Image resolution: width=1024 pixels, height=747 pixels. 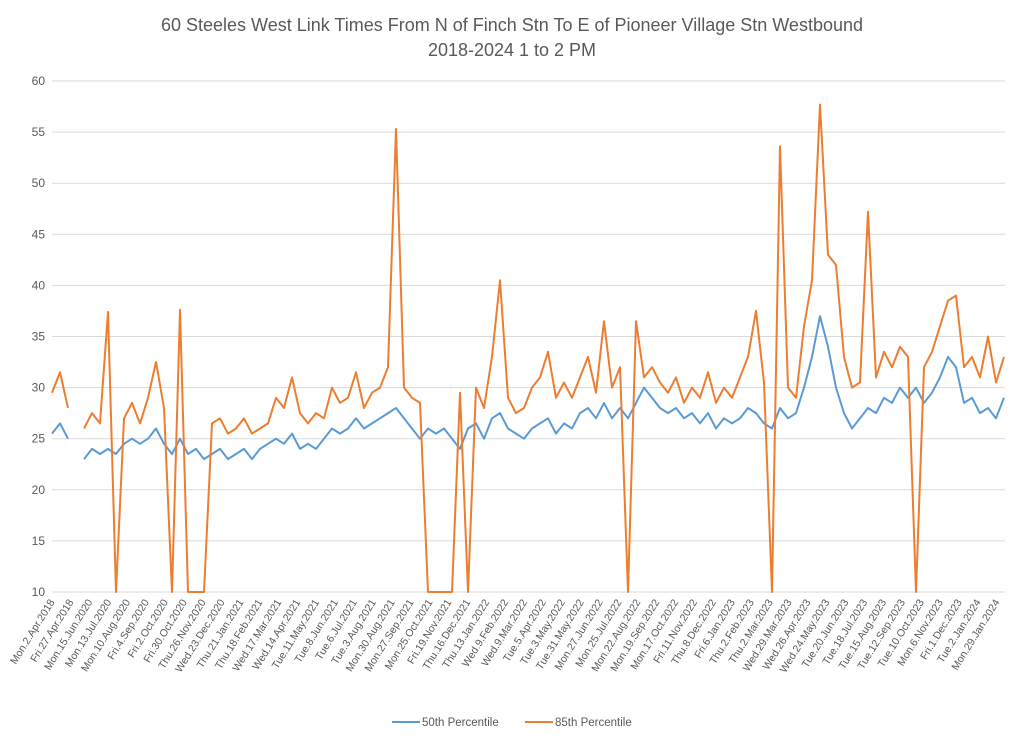 I want to click on legend-label-85th: 85th Percentile, so click(x=593, y=723).